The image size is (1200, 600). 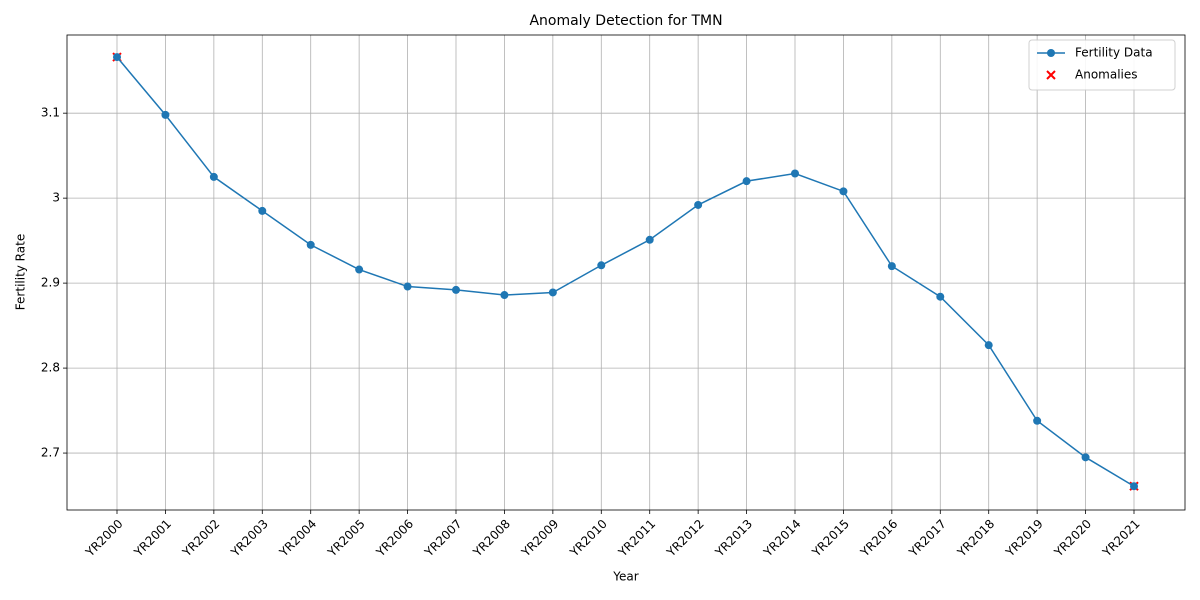 I want to click on y-tick-label: 2.8, so click(x=50, y=368).